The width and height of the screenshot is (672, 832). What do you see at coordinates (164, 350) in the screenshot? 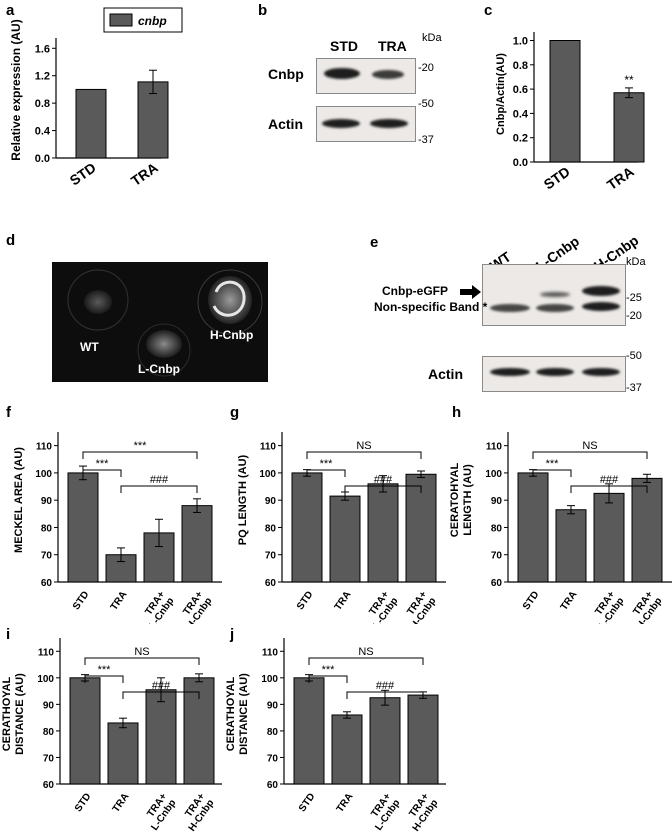
I see `well-lcnbp` at bounding box center [164, 350].